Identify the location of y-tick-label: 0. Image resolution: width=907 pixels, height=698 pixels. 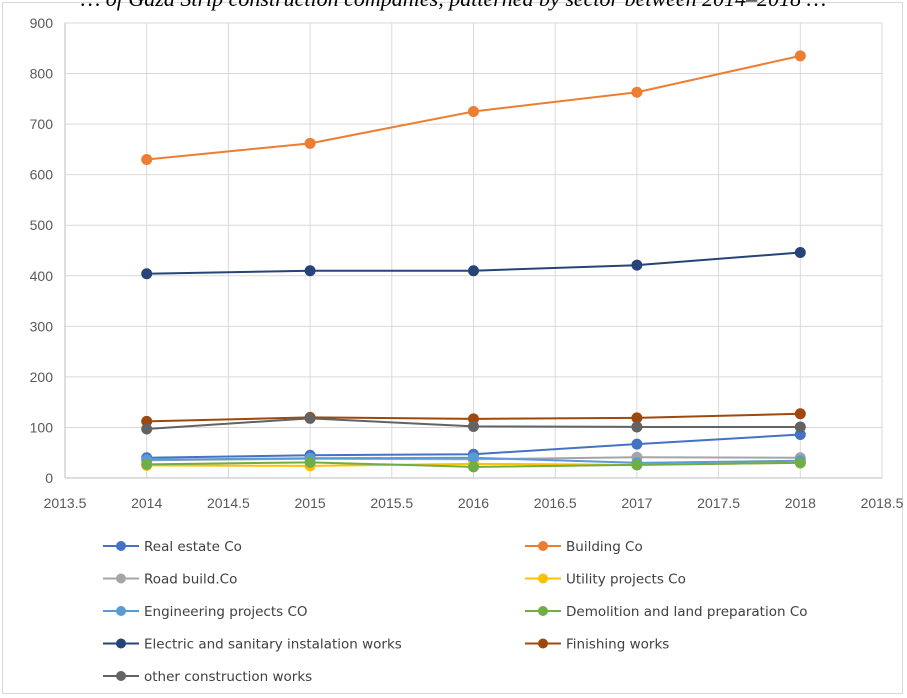
(49, 478).